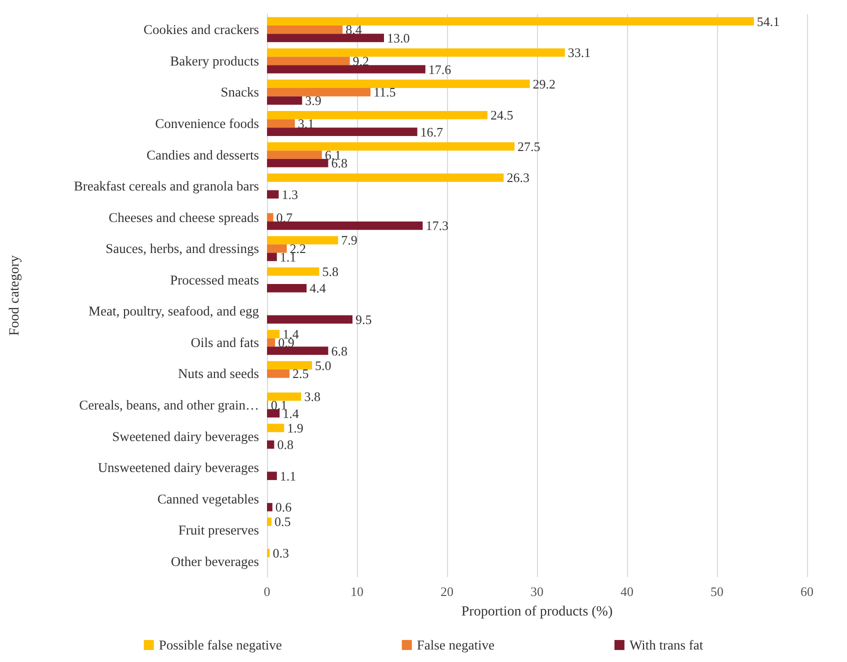 The width and height of the screenshot is (847, 662). I want to click on data-label: 33.1, so click(579, 52).